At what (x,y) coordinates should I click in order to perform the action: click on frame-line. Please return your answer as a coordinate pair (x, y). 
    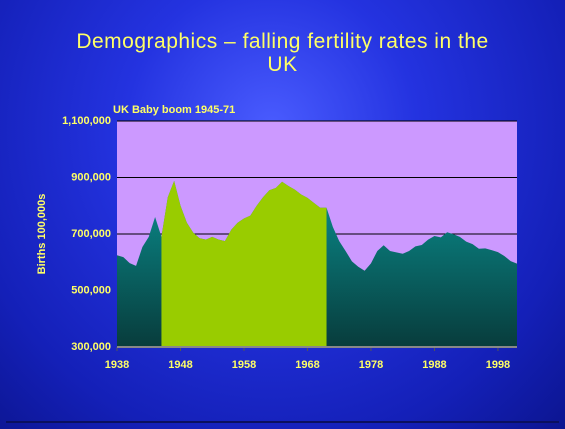
    Looking at the image, I should click on (282, 422).